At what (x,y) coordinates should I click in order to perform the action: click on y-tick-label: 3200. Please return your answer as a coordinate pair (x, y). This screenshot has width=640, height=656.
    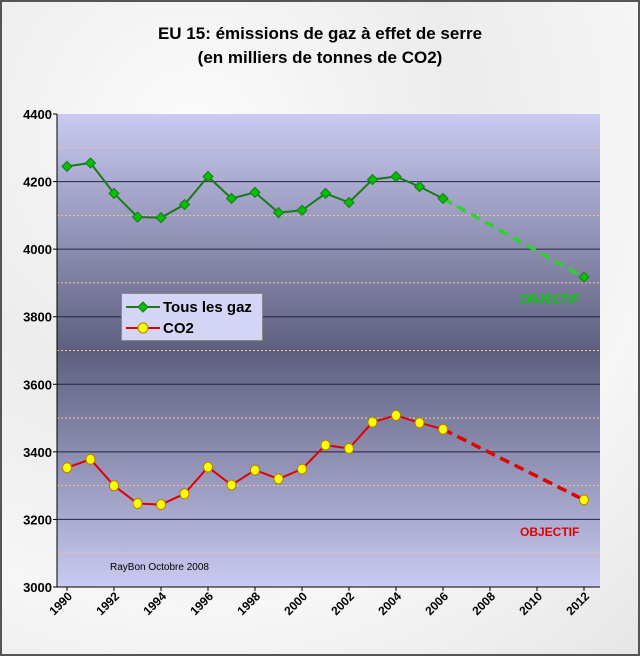
    Looking at the image, I should click on (37, 519).